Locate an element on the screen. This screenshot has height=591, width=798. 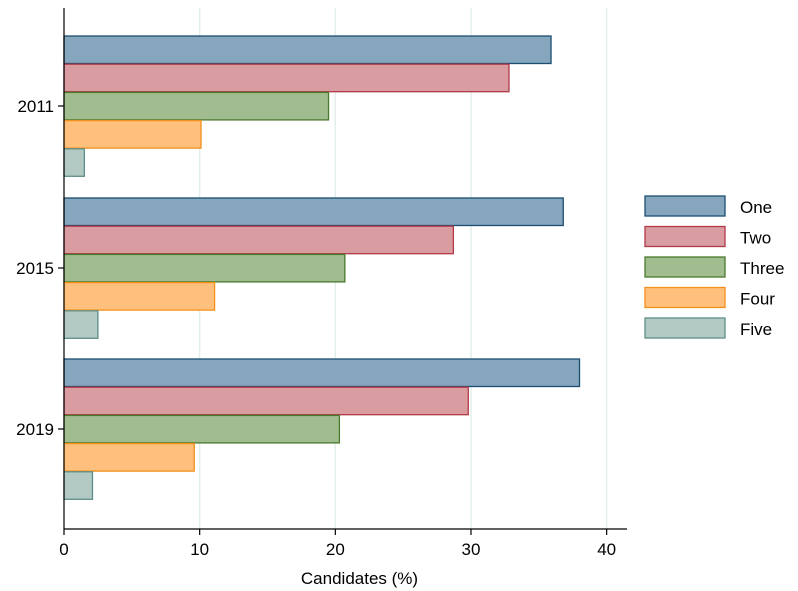
legend-label: Two is located at coordinates (755, 238).